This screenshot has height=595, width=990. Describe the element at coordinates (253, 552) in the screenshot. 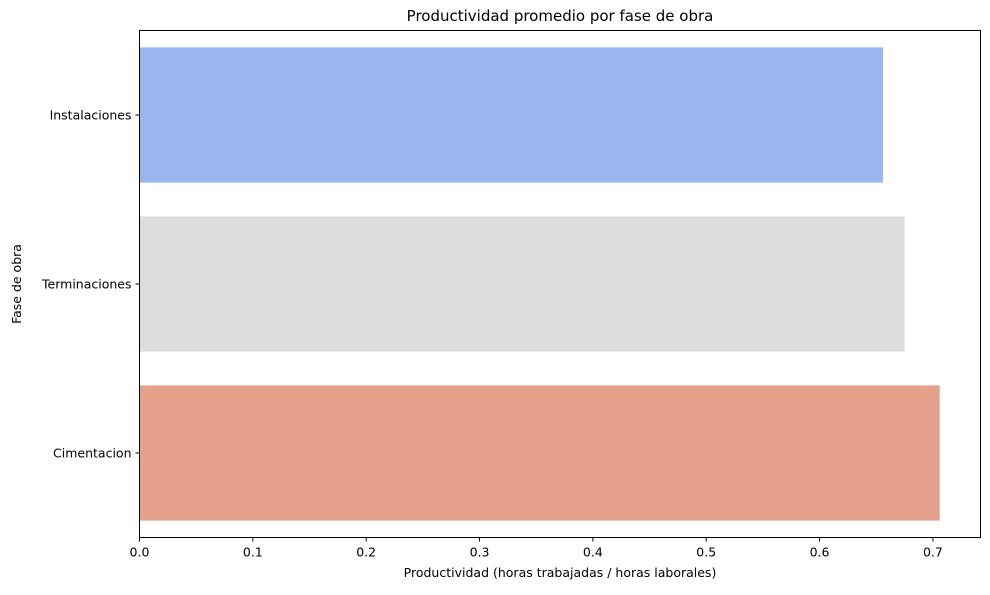

I see `x-tick-label: 0.1` at that location.